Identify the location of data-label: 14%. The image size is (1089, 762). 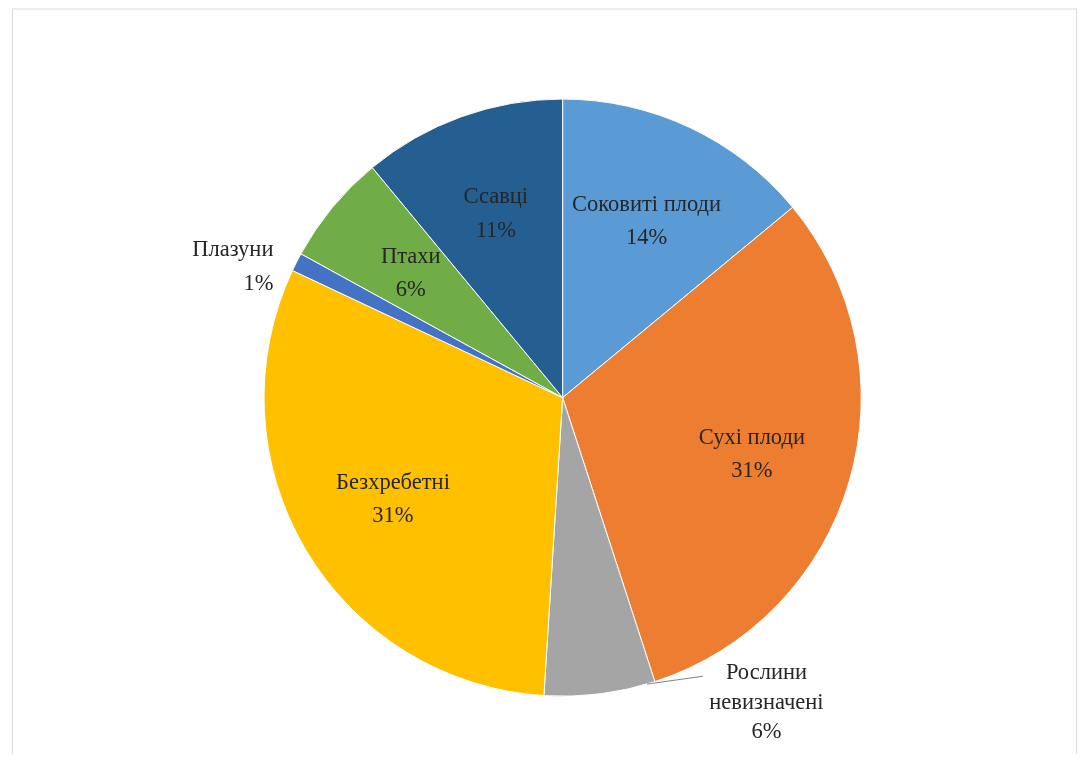
(646, 236).